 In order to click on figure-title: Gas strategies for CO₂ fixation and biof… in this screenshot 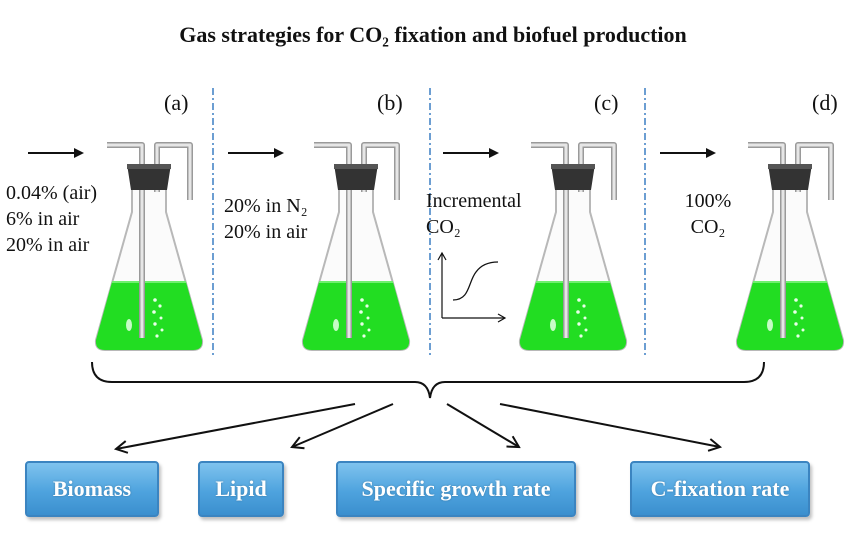, I will do `click(433, 34)`.